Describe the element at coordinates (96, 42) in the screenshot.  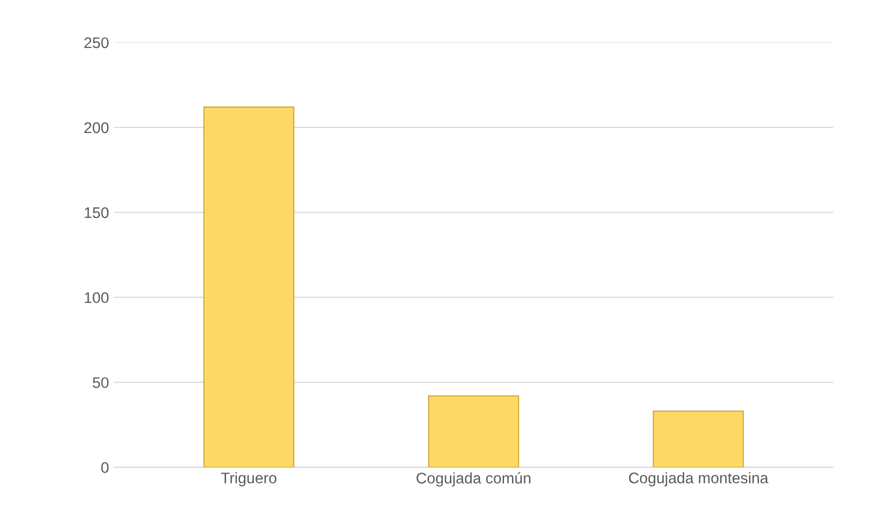
I see `y-tick-label: 250` at that location.